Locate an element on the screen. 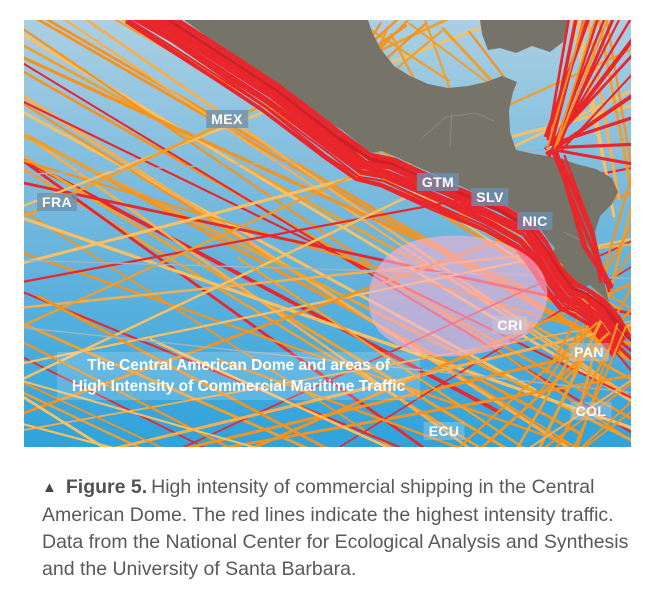  country-label-ecu: ECU is located at coordinates (444, 430).